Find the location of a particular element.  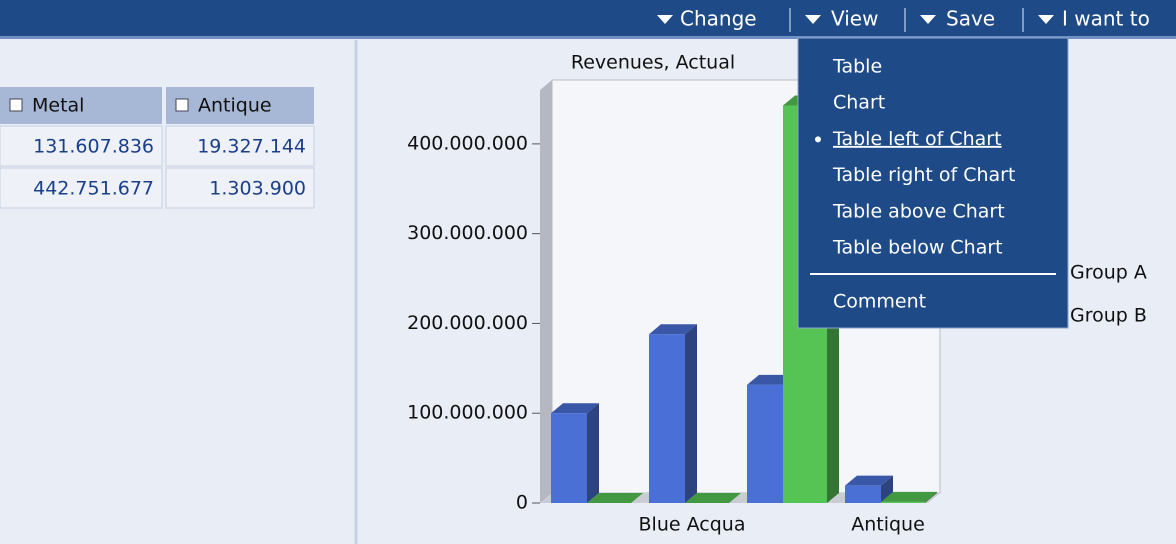

toolbar-bar is located at coordinates (588, 19).